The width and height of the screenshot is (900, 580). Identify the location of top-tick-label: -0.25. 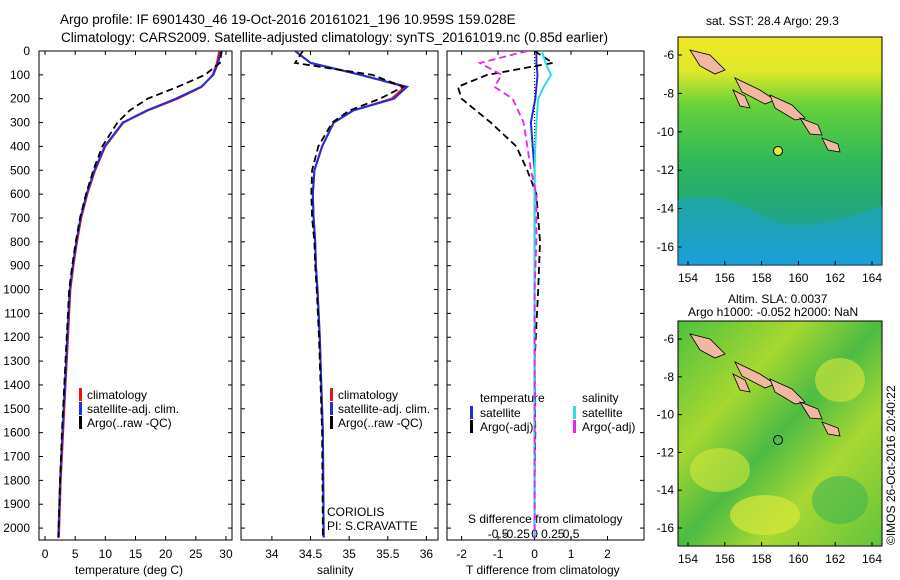
(517, 534).